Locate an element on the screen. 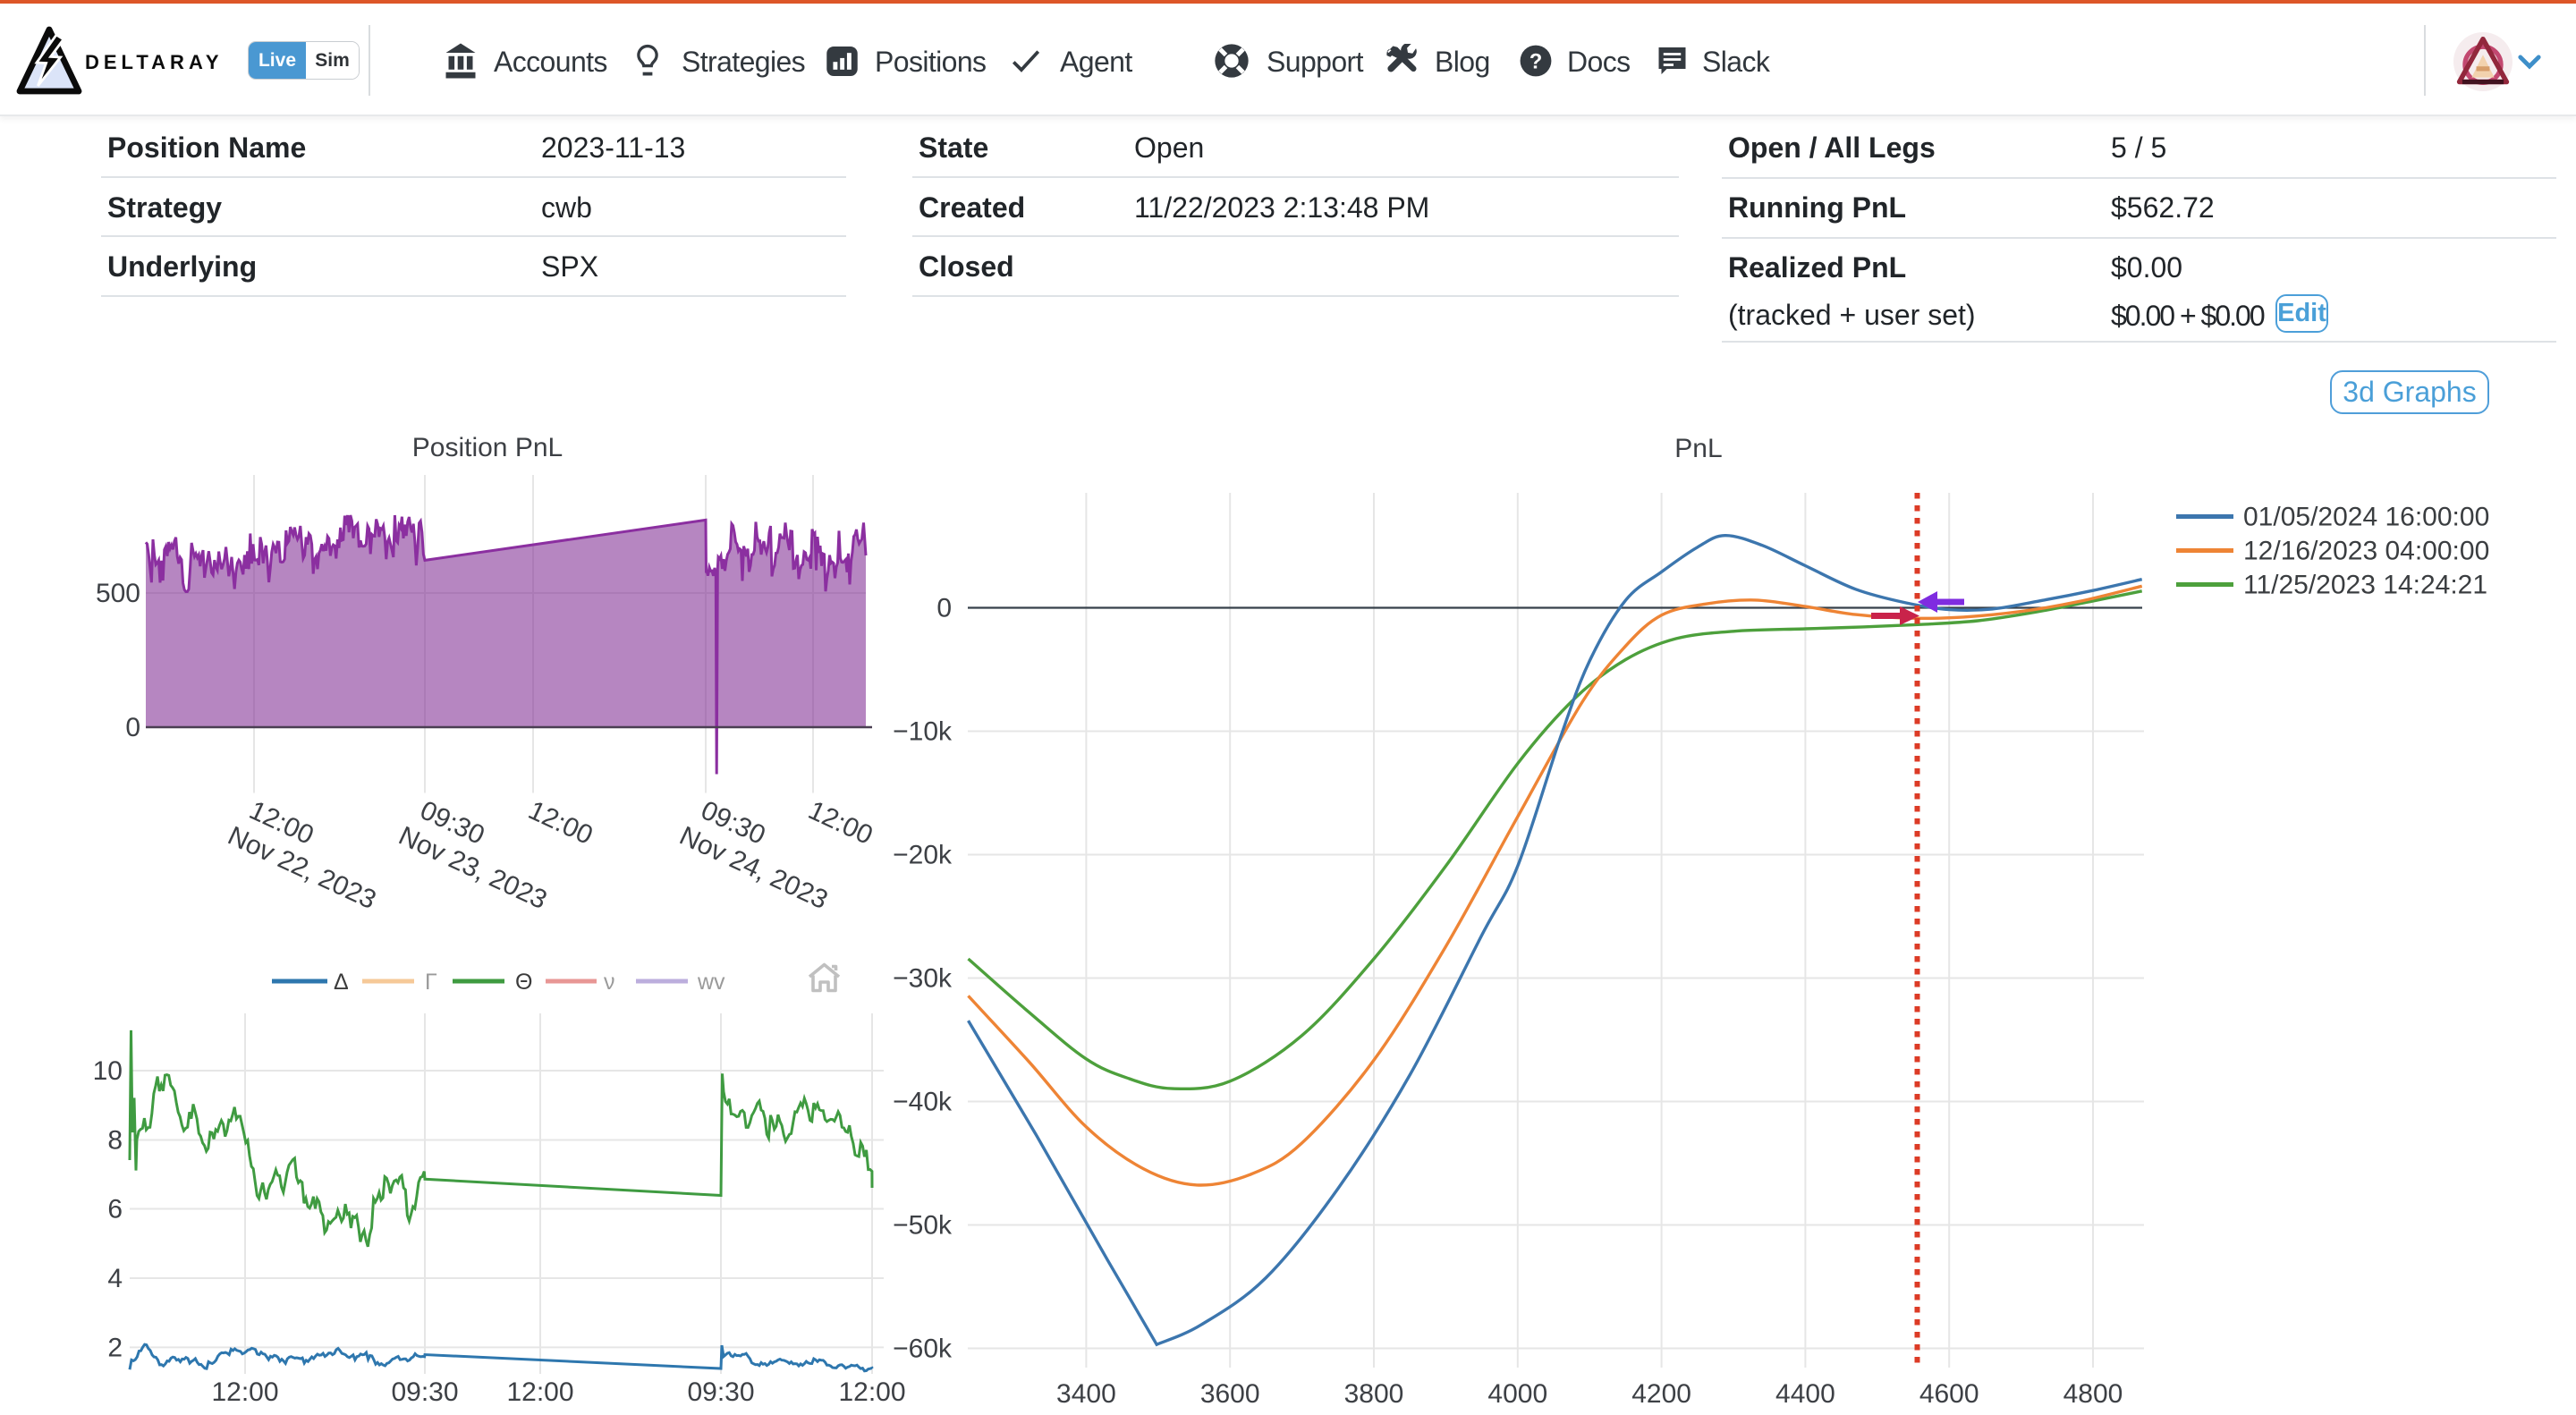 The height and width of the screenshot is (1415, 2576). svg-text: −10k is located at coordinates (923, 732).